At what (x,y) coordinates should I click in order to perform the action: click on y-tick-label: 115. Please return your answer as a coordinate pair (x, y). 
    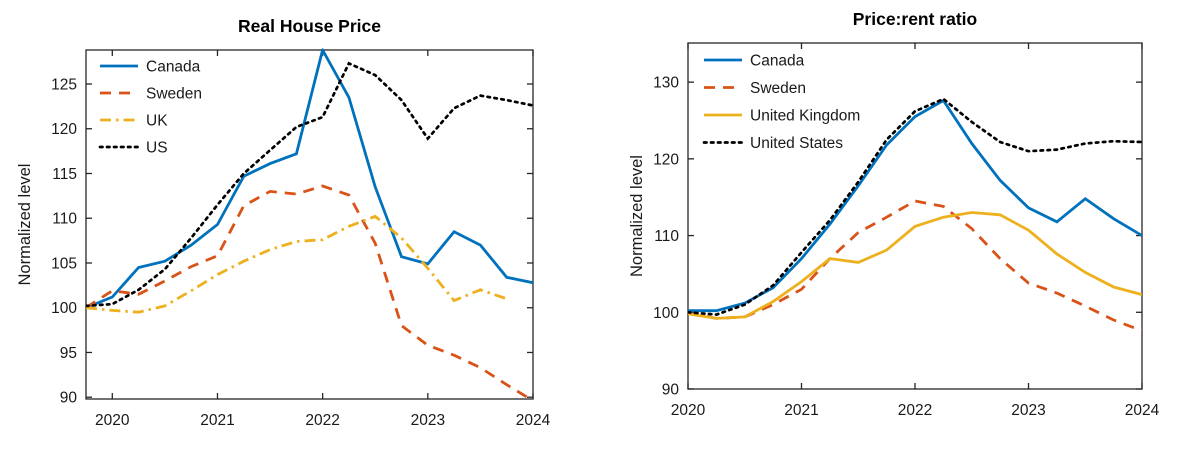
    Looking at the image, I should click on (64, 174).